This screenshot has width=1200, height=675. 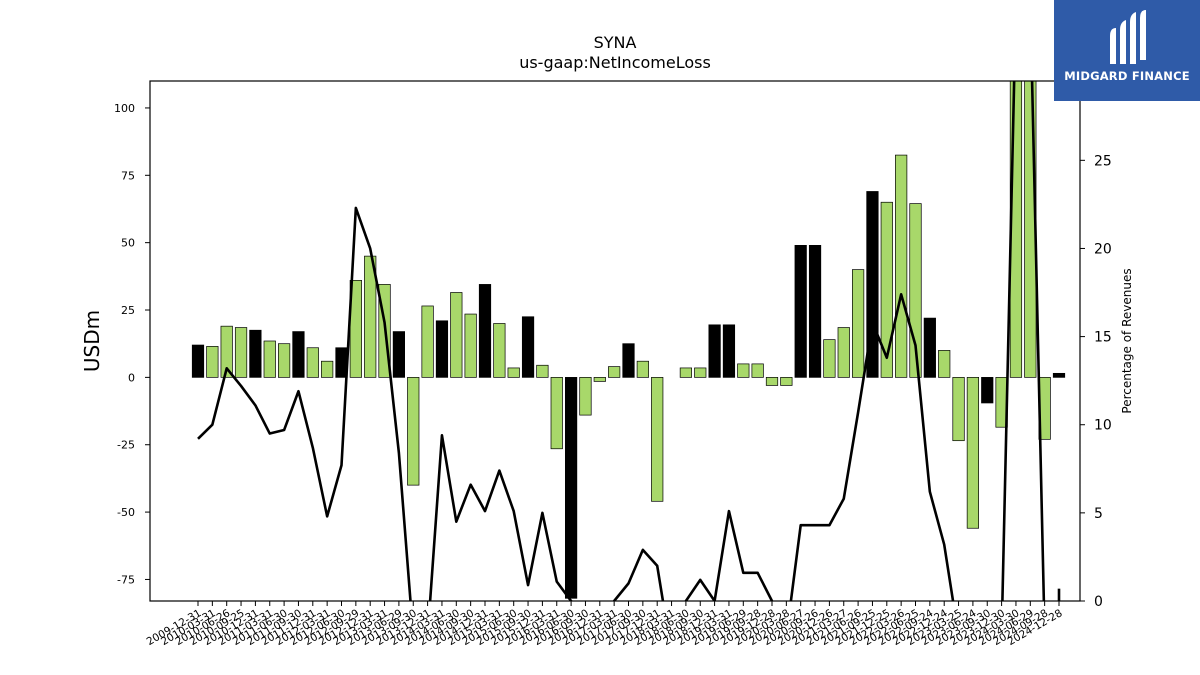 What do you see at coordinates (615, 42) in the screenshot?
I see `chart-title: SYNA` at bounding box center [615, 42].